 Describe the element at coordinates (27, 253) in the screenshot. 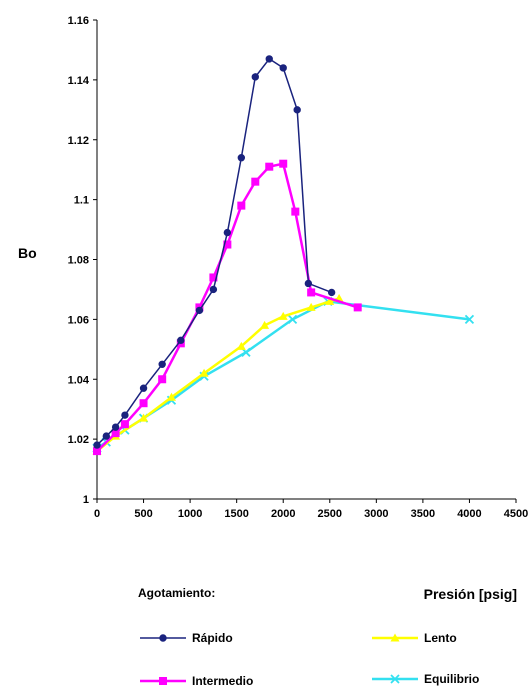

I see `y-axis-title: Bo` at that location.